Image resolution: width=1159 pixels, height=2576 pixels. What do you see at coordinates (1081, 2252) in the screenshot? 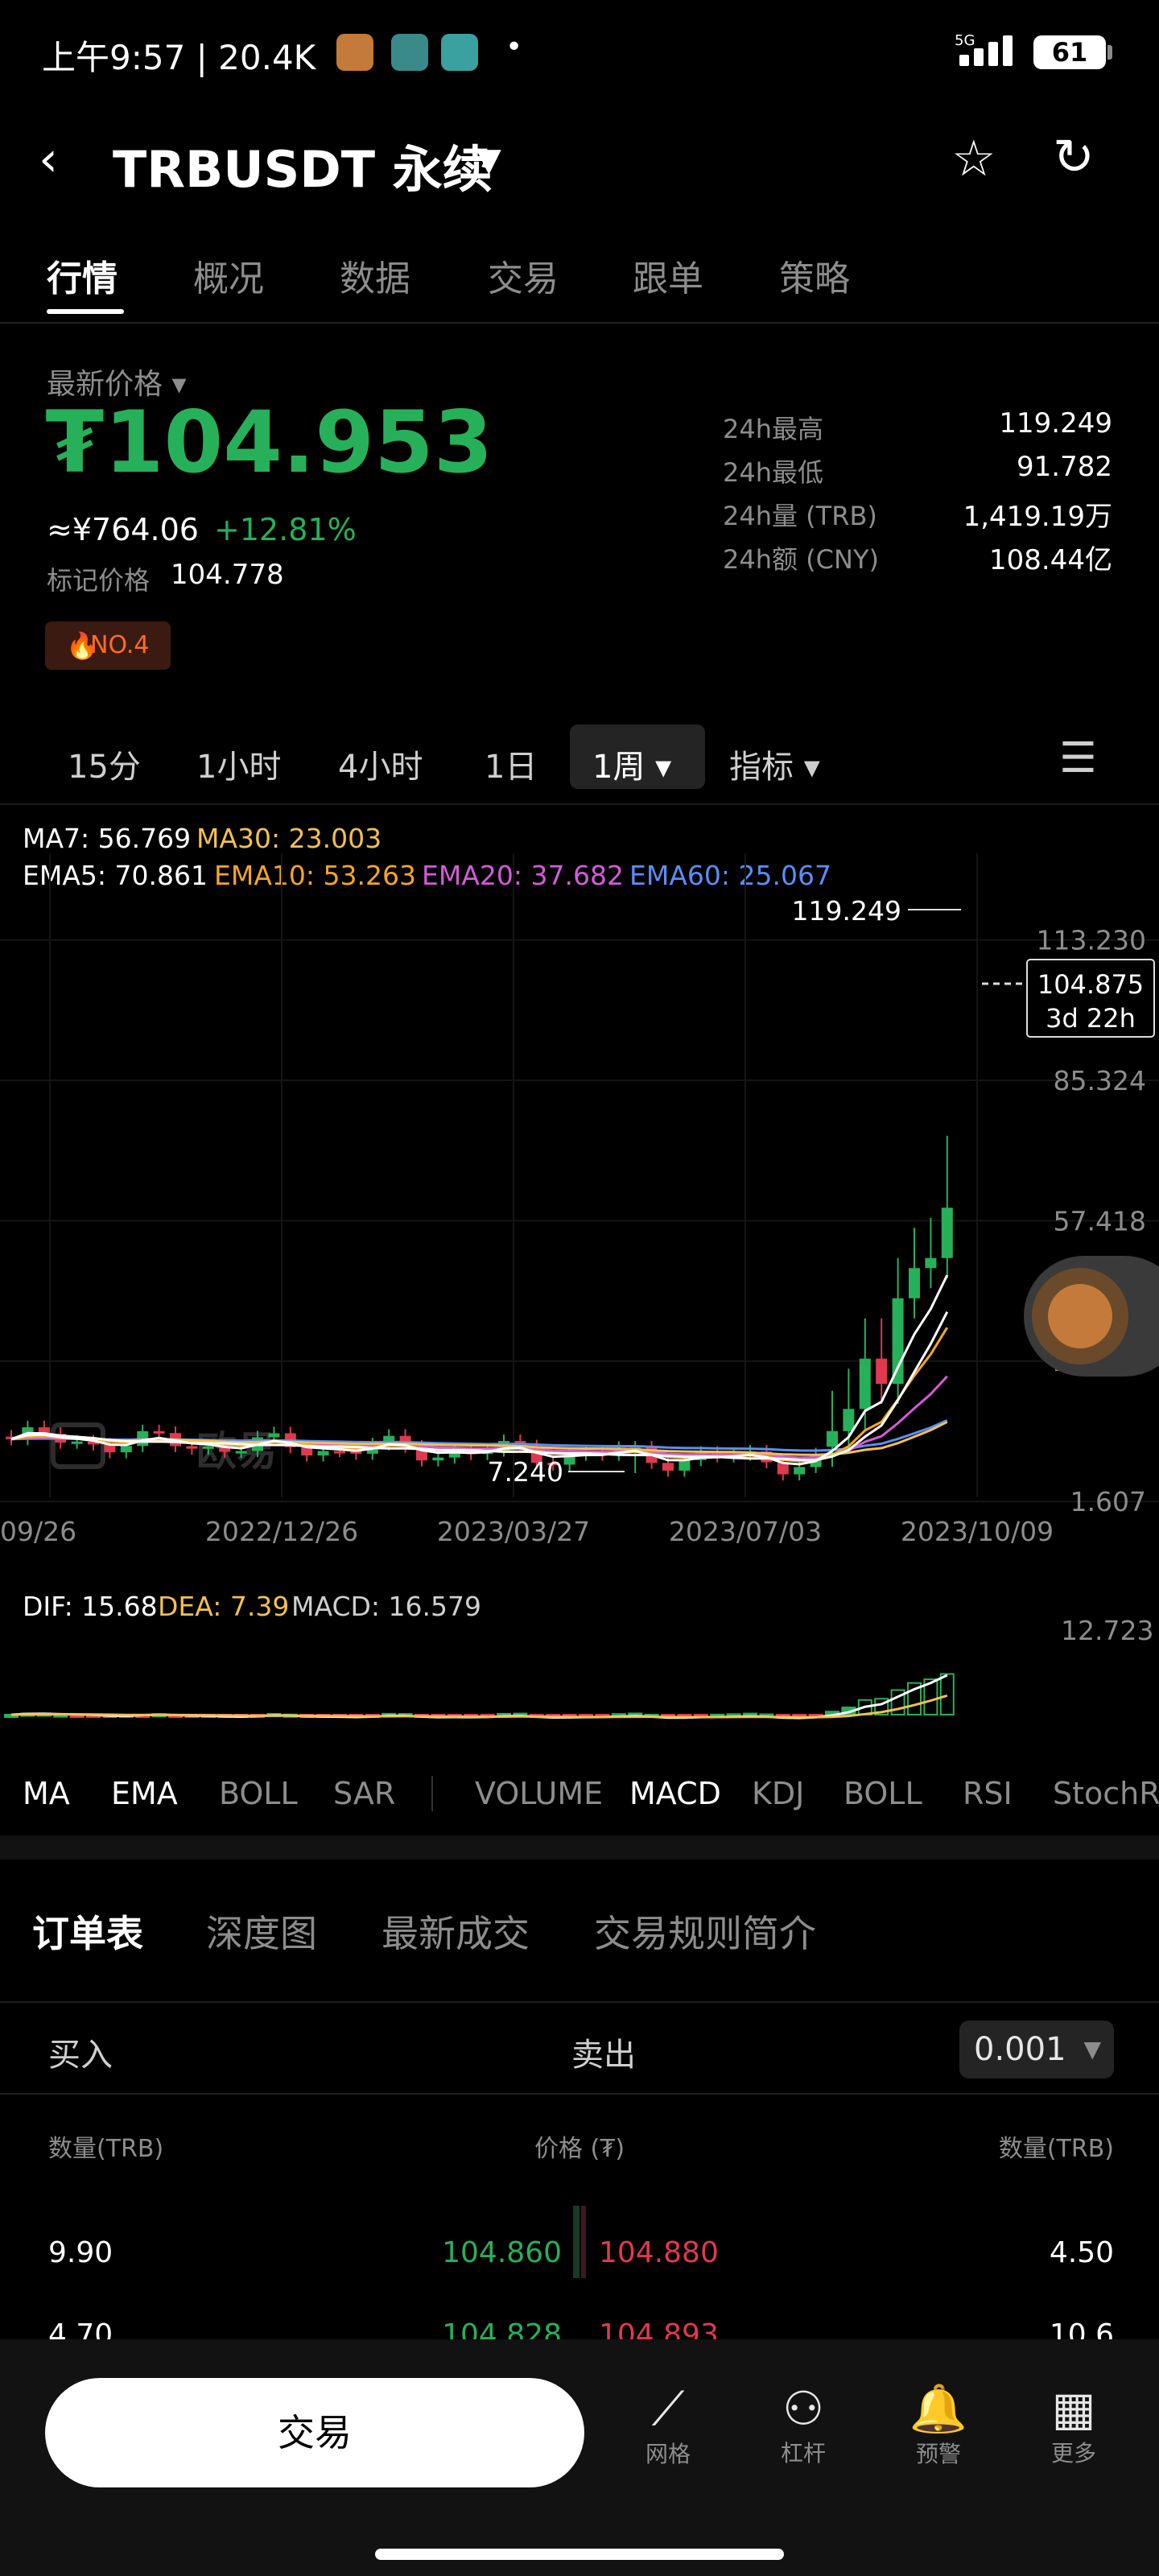
I see `ask-qty: 4.50` at bounding box center [1081, 2252].